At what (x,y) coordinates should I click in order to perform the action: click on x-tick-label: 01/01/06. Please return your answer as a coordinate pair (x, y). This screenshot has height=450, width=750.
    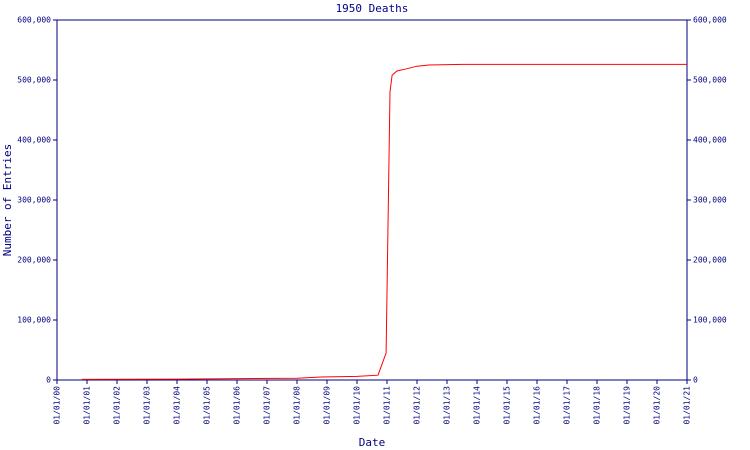
    Looking at the image, I should click on (237, 405).